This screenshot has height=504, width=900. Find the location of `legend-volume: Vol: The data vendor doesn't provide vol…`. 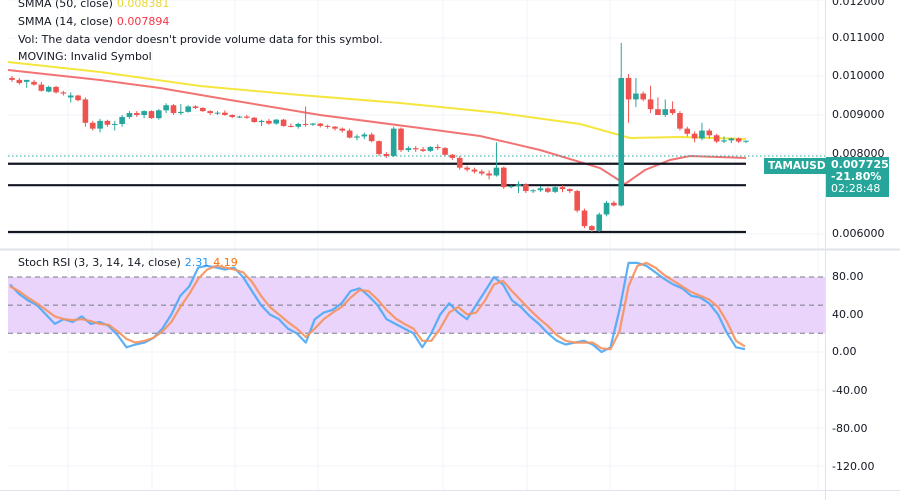

legend-volume: Vol: The data vendor doesn't provide vol… is located at coordinates (200, 40).